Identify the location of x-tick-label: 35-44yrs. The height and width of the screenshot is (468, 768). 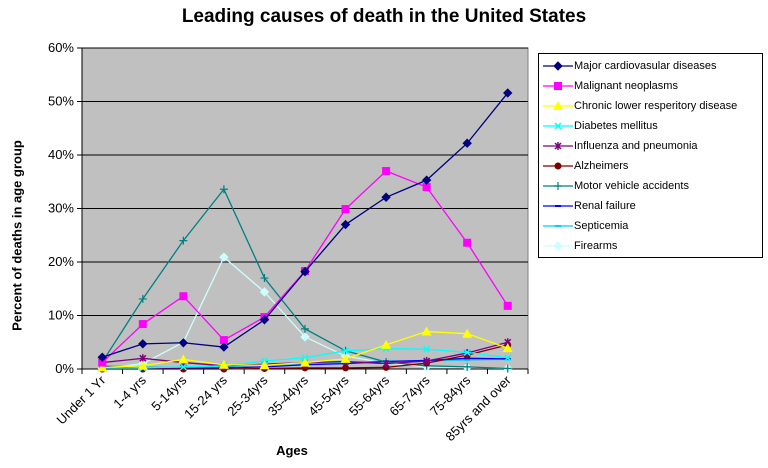
(288, 395).